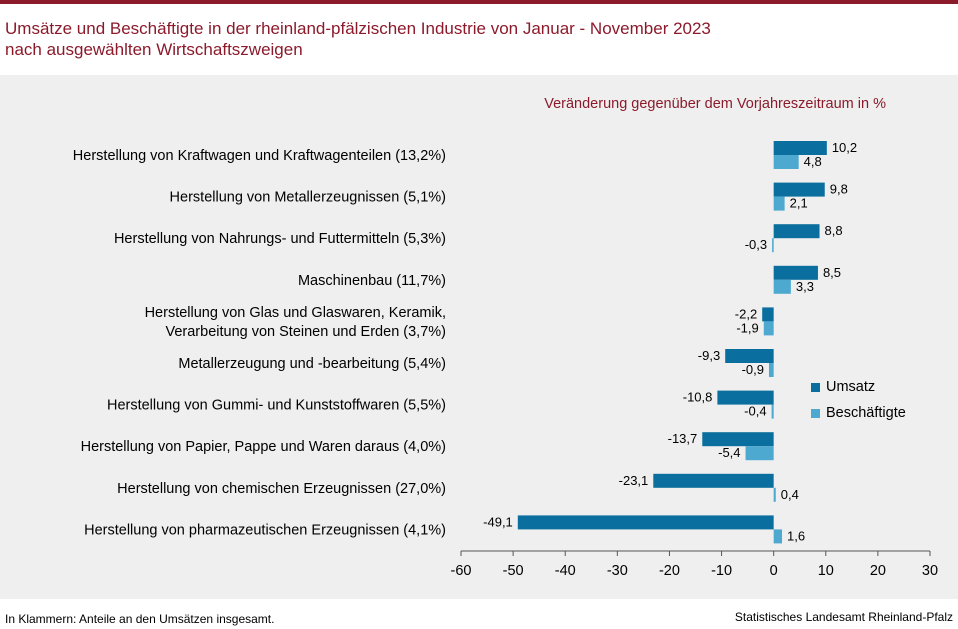 This screenshot has width=958, height=629. What do you see at coordinates (878, 571) in the screenshot?
I see `x-tick-label: 20` at bounding box center [878, 571].